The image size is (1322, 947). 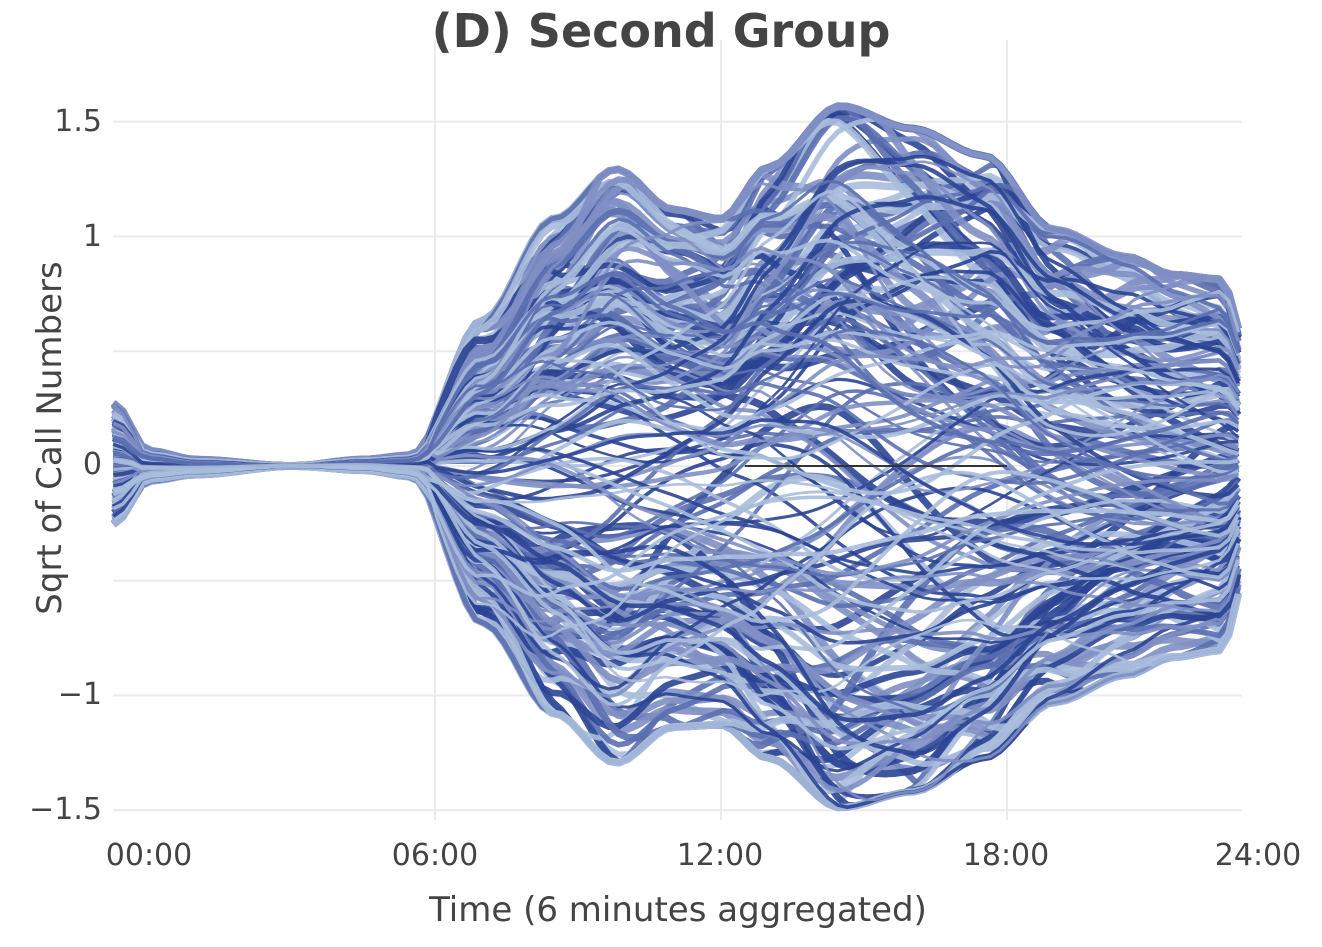 What do you see at coordinates (1258, 855) in the screenshot?
I see `x-tick-24: 24:00` at bounding box center [1258, 855].